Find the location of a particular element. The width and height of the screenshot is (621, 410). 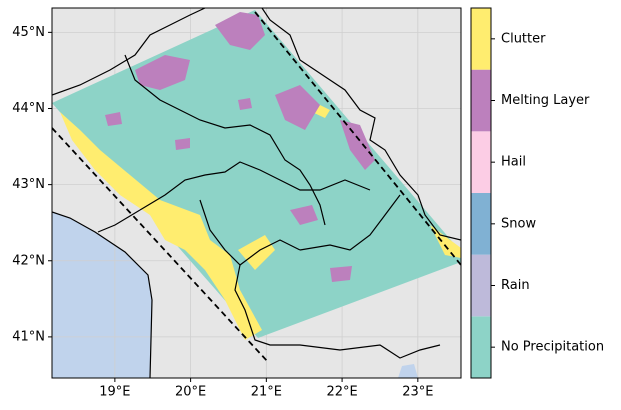

colorbar-label: No Precipitation is located at coordinates (552, 347).